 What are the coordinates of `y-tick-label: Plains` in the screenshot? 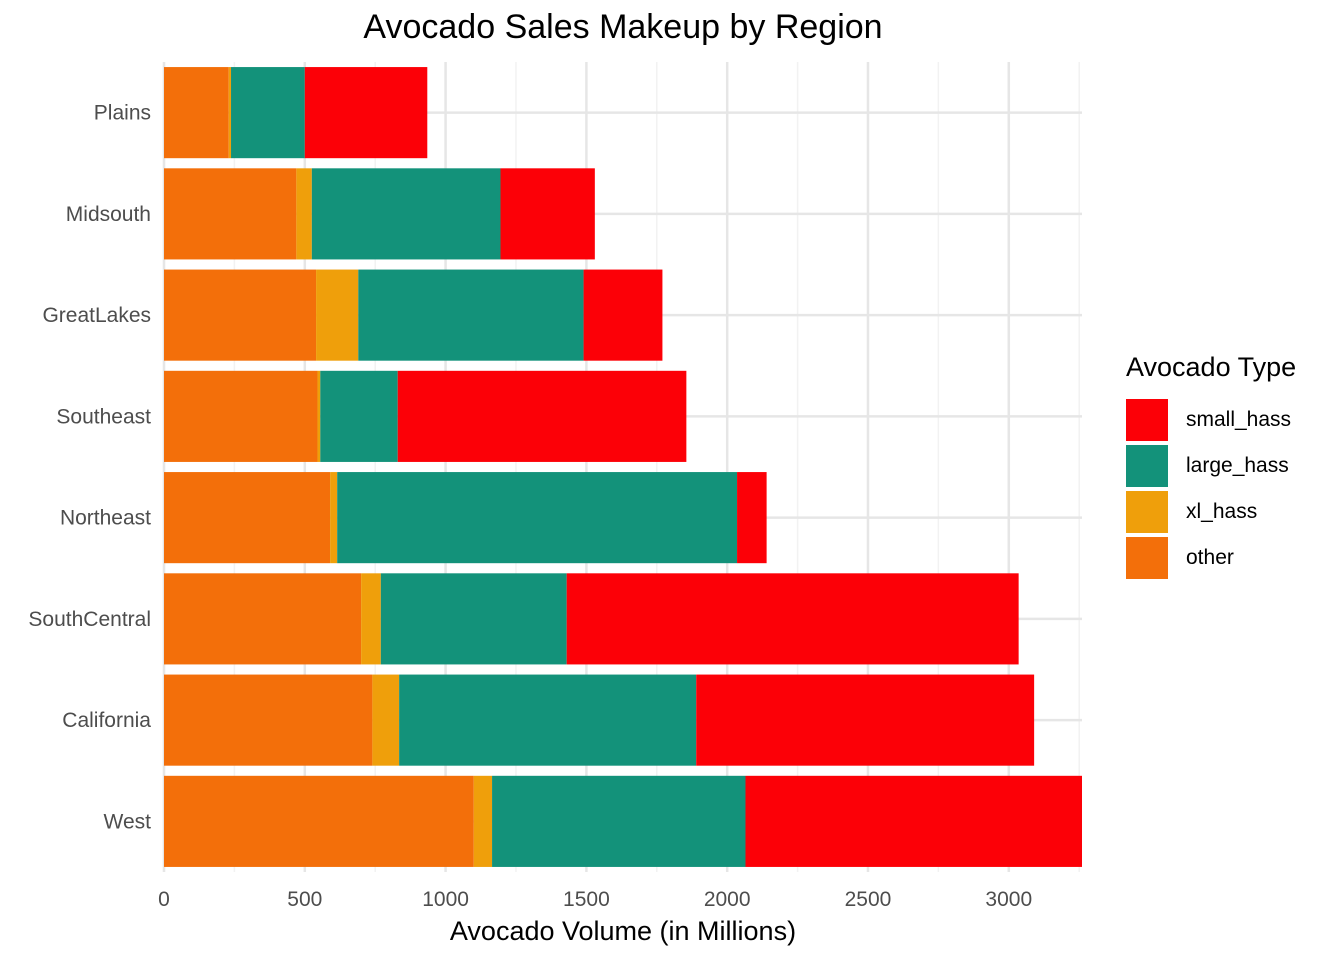 It's located at (122, 113).